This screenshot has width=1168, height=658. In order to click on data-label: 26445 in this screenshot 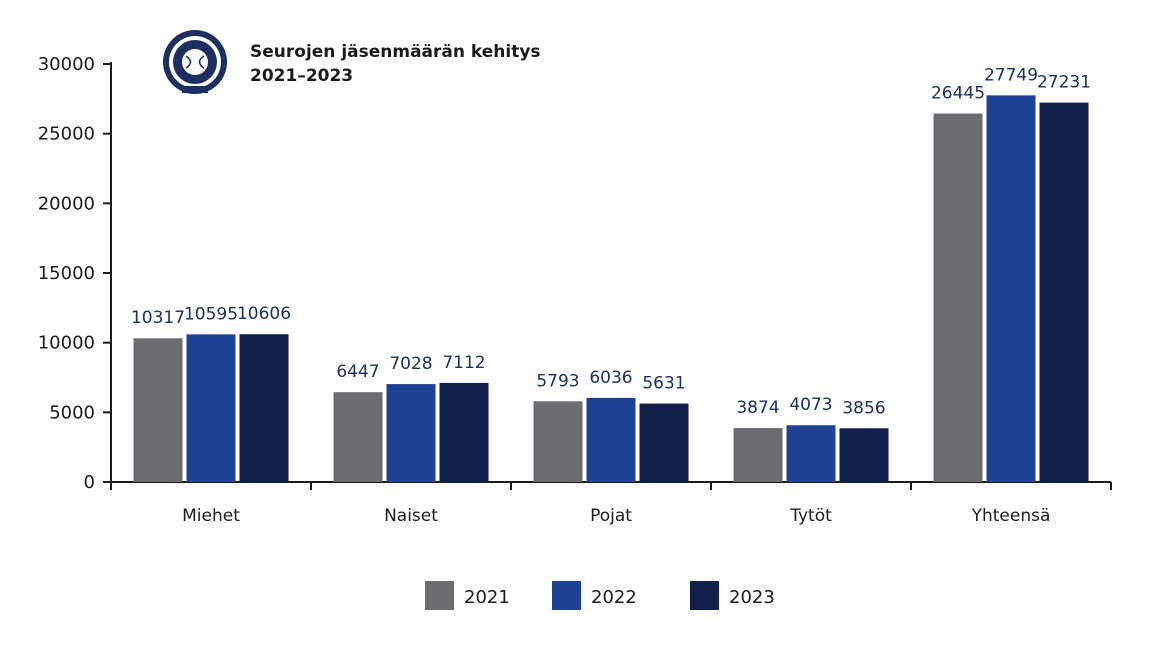, I will do `click(958, 94)`.